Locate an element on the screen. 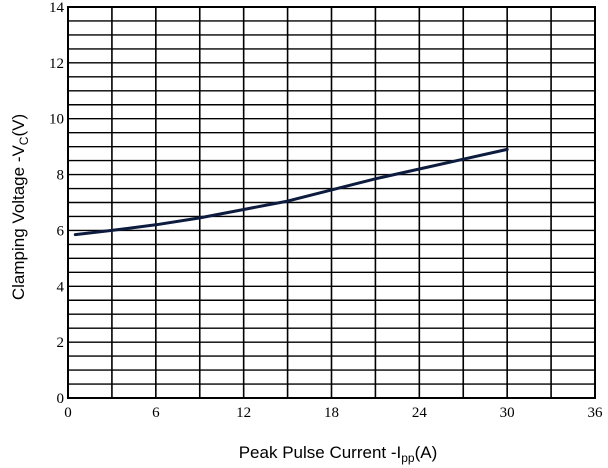 Image resolution: width=608 pixels, height=468 pixels. y-tick-label: 0 is located at coordinates (61, 399).